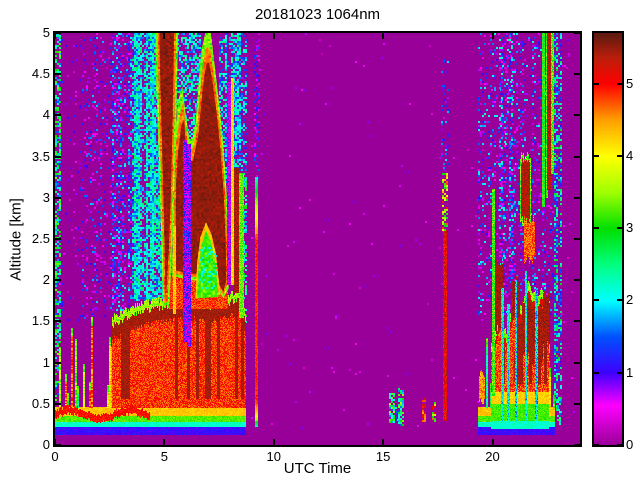  Describe the element at coordinates (164, 456) in the screenshot. I see `x-tick-label: 5` at that location.